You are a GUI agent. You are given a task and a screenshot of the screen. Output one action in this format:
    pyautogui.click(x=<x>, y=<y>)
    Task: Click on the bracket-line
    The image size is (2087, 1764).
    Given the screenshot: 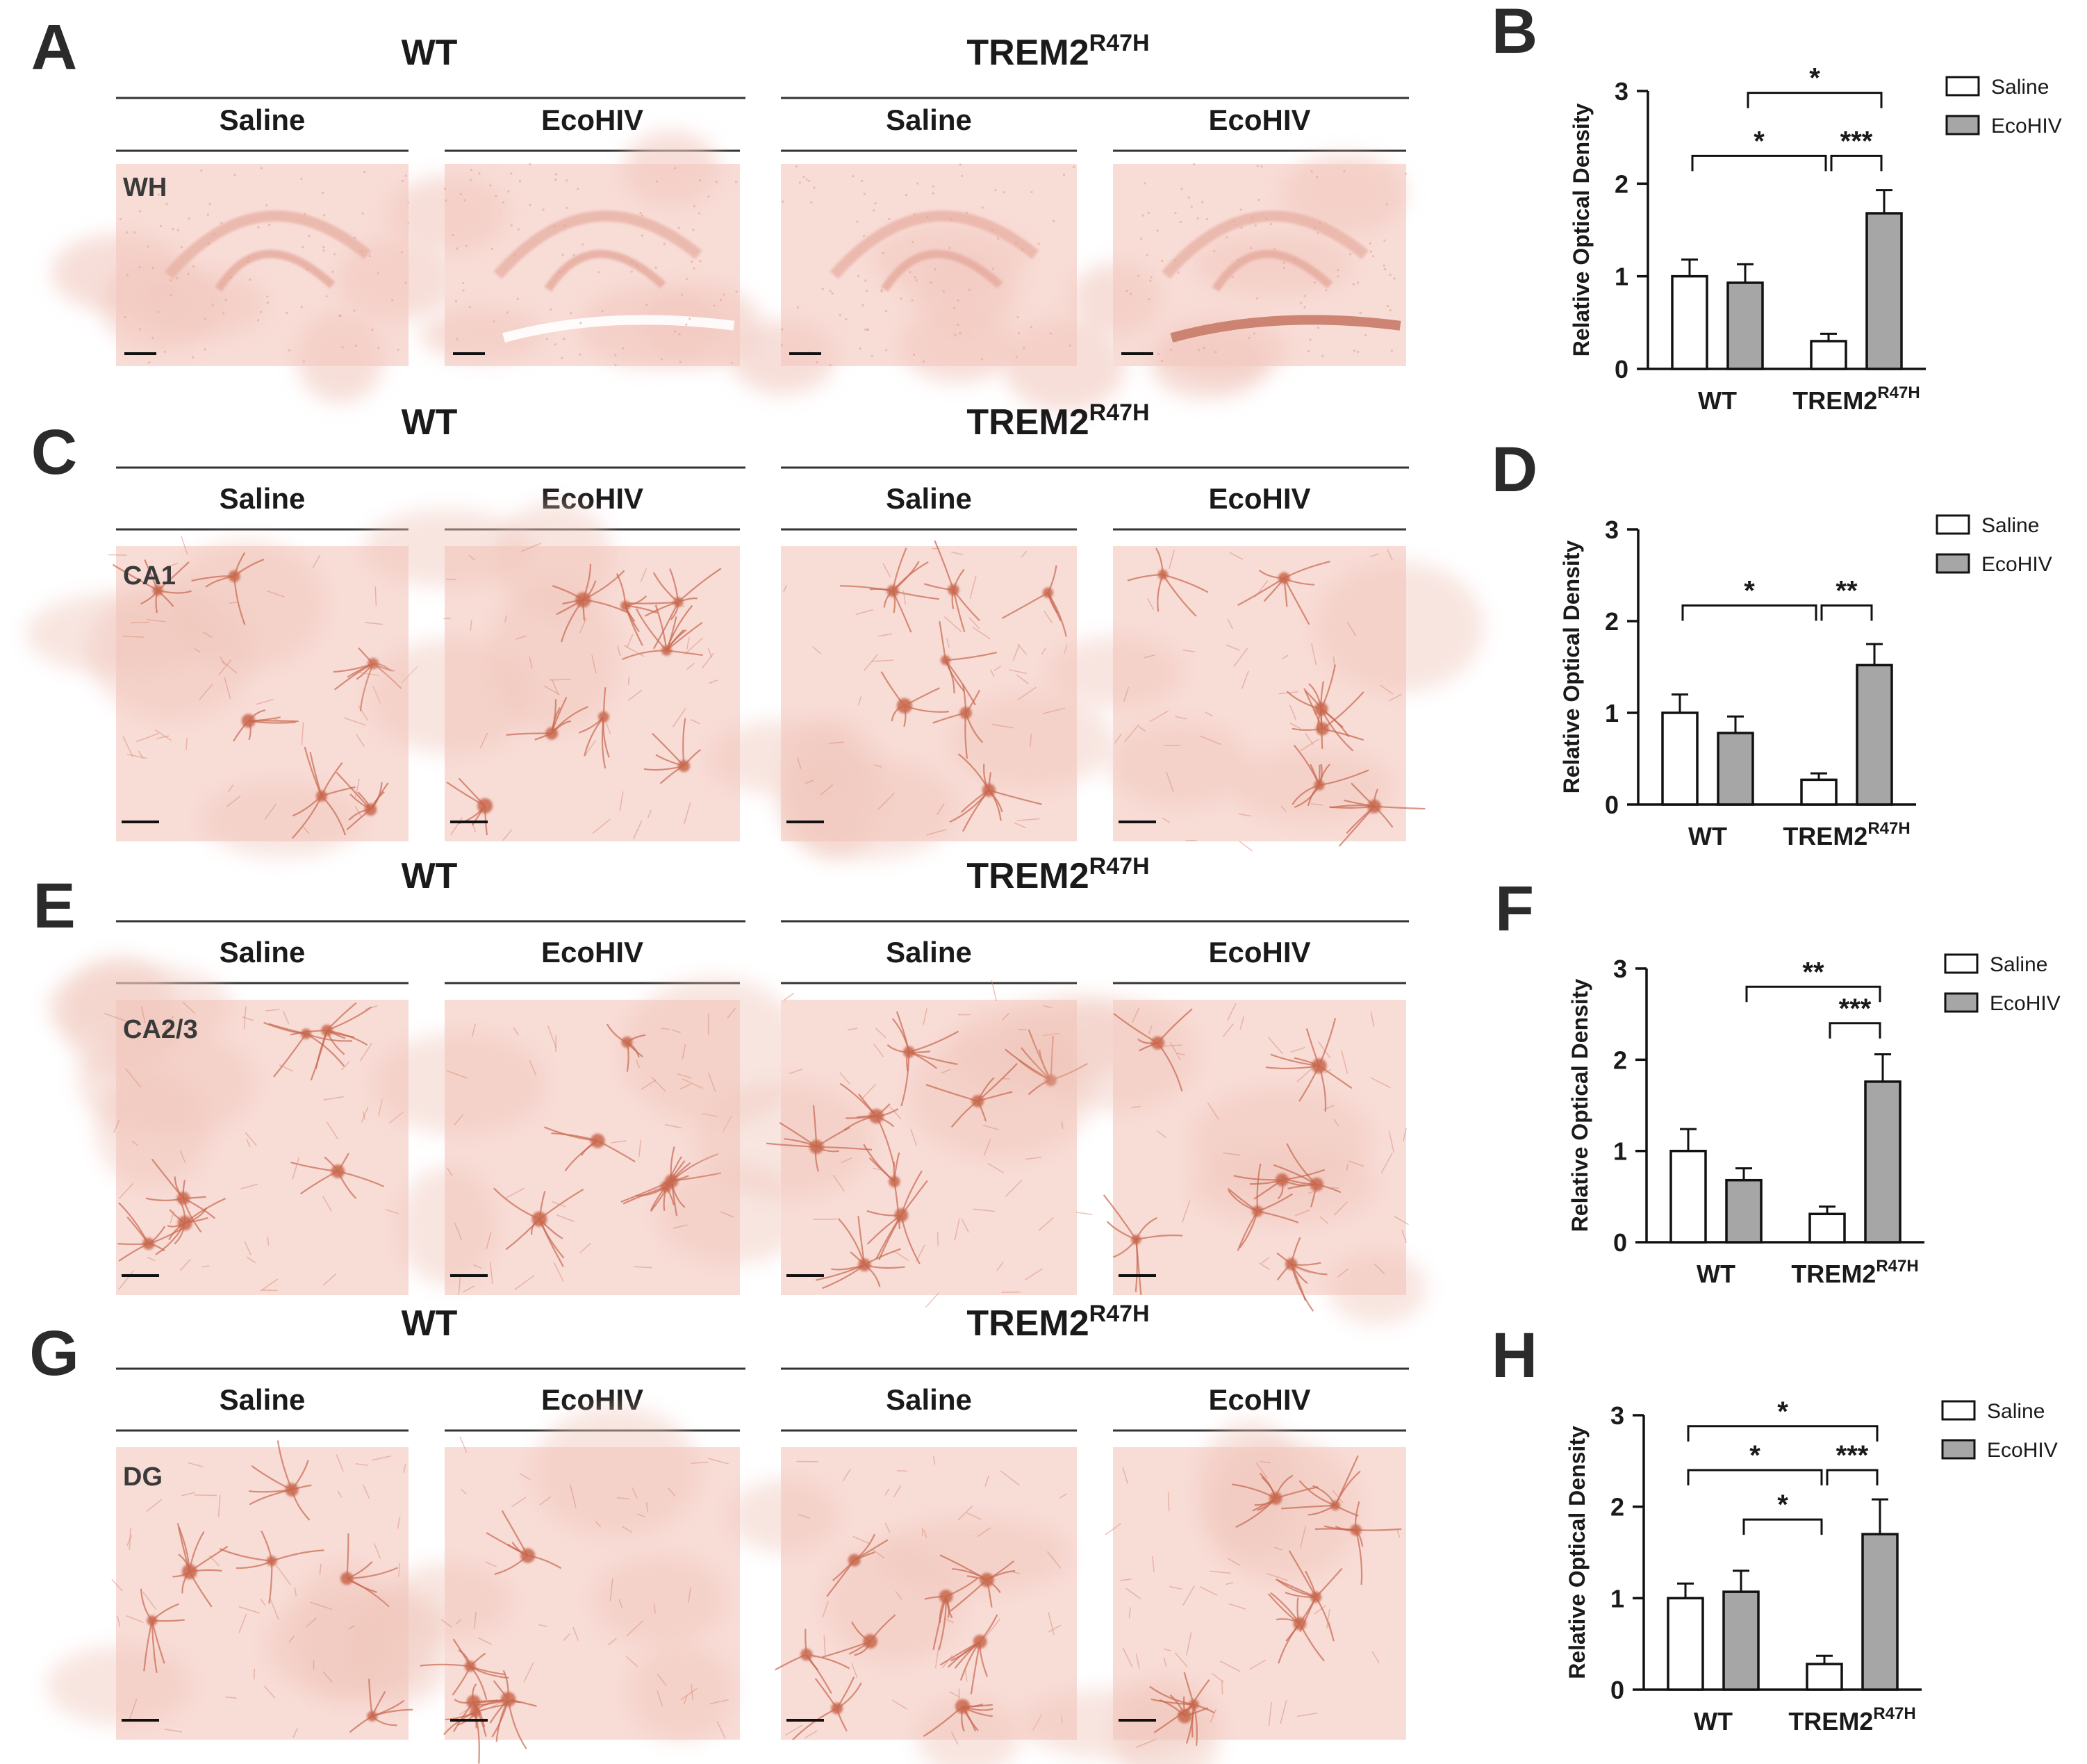 What is the action you would take?
    pyautogui.click(x=1813, y=994)
    